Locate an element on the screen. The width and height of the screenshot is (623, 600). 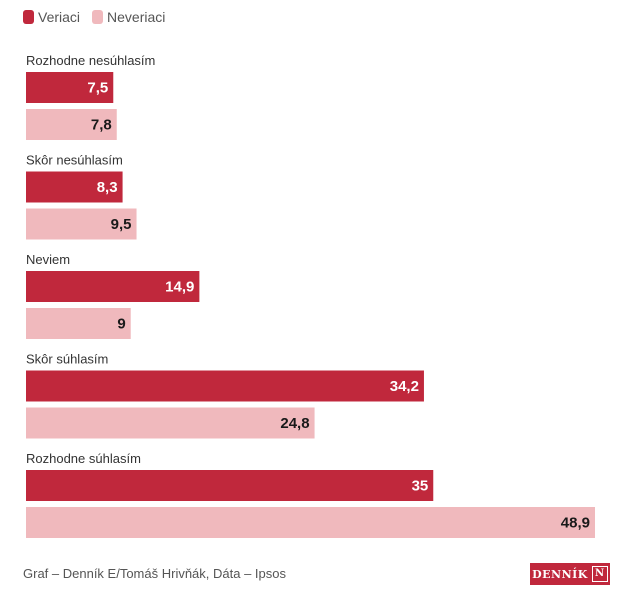
legend-item-0: Veriaci is located at coordinates (51, 17).